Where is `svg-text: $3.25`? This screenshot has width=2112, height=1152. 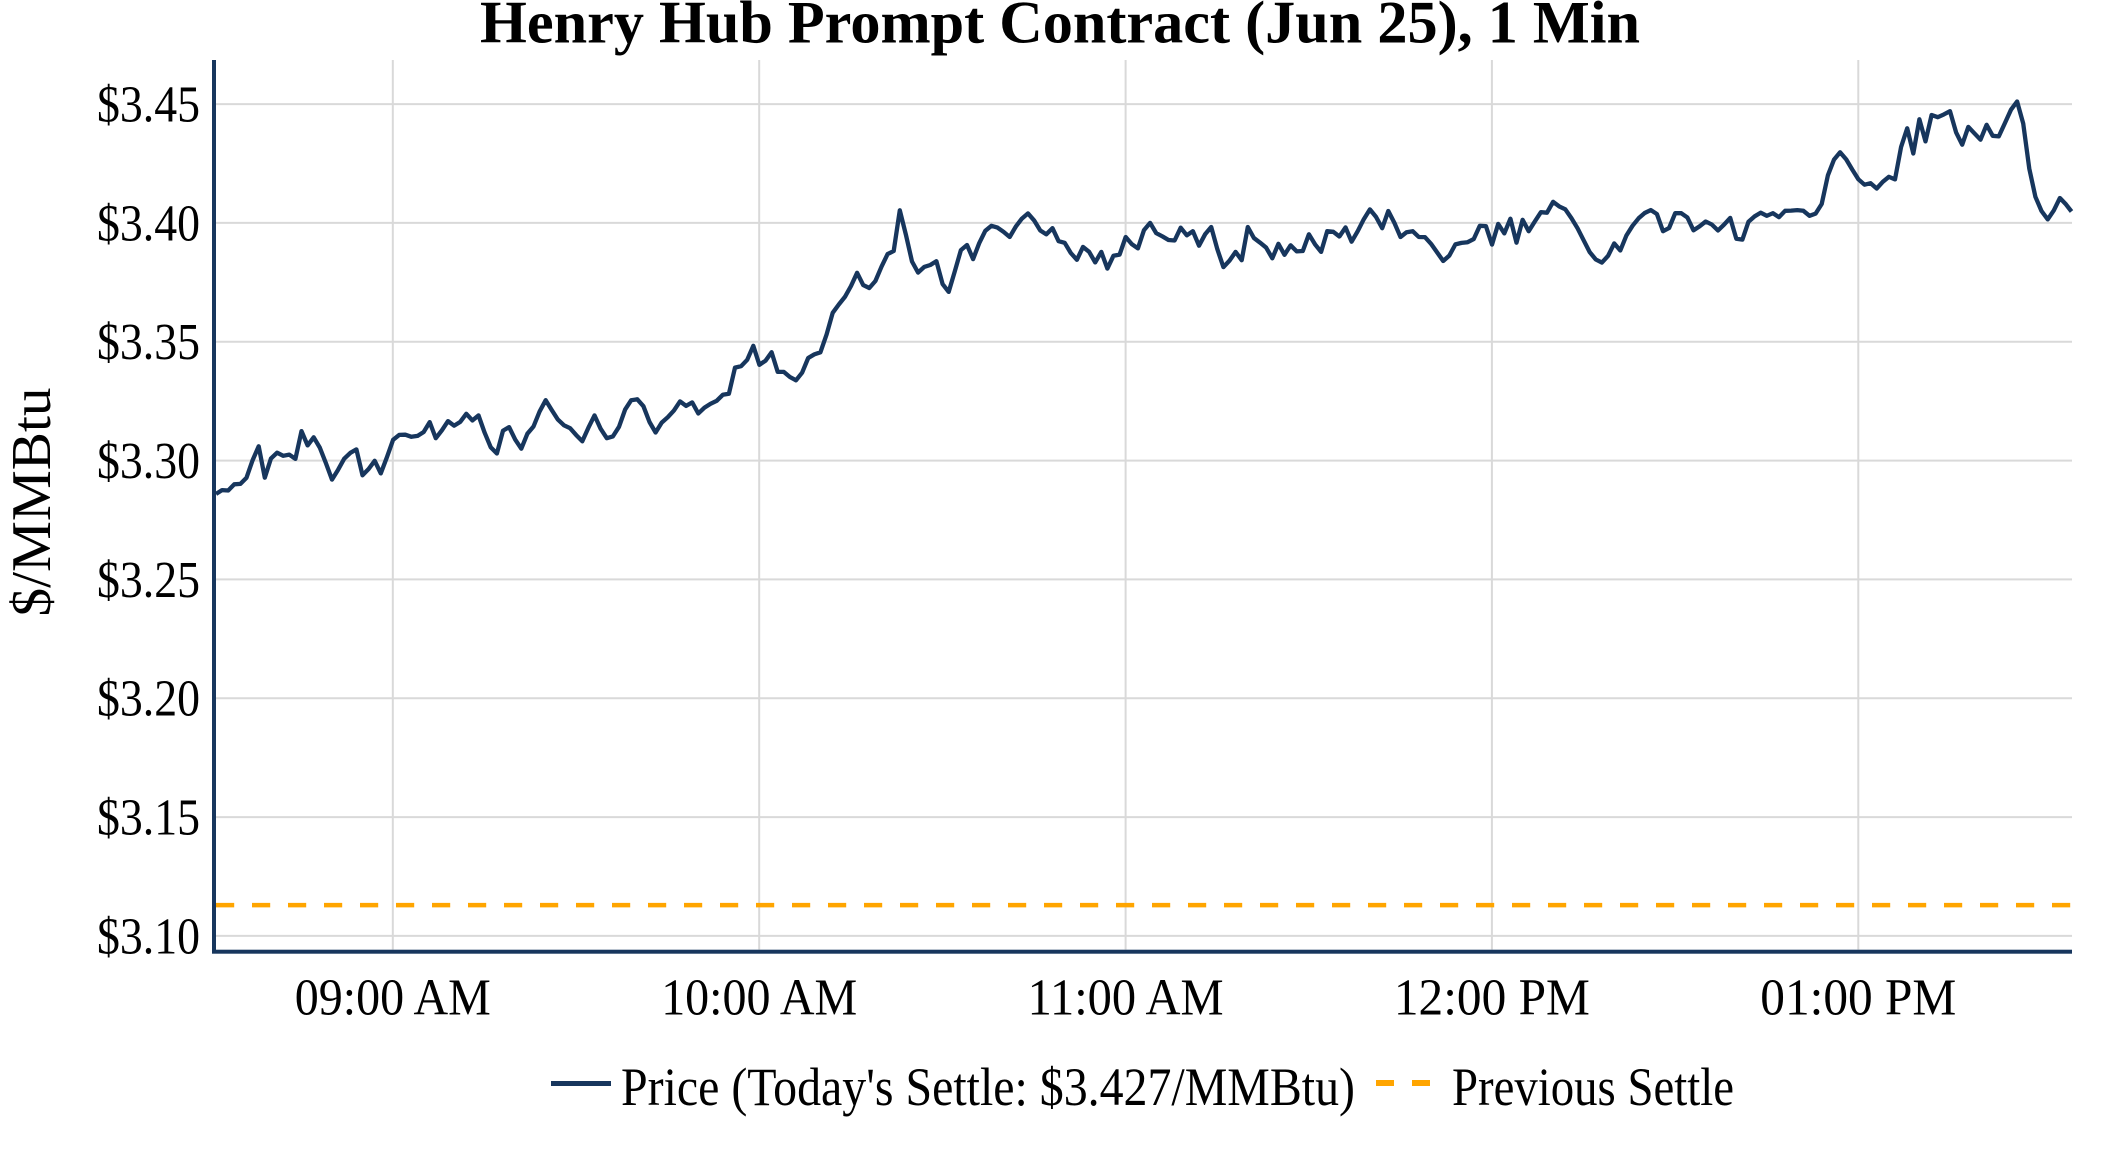 svg-text: $3.25 is located at coordinates (148, 580).